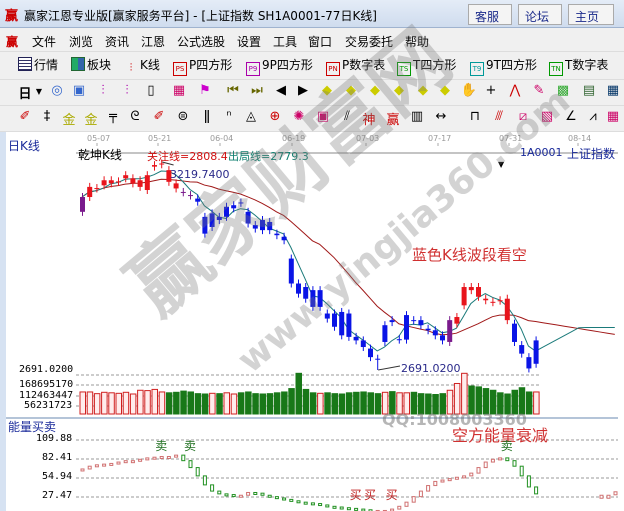  I want to click on measure-icon: ↔, so click(441, 116).